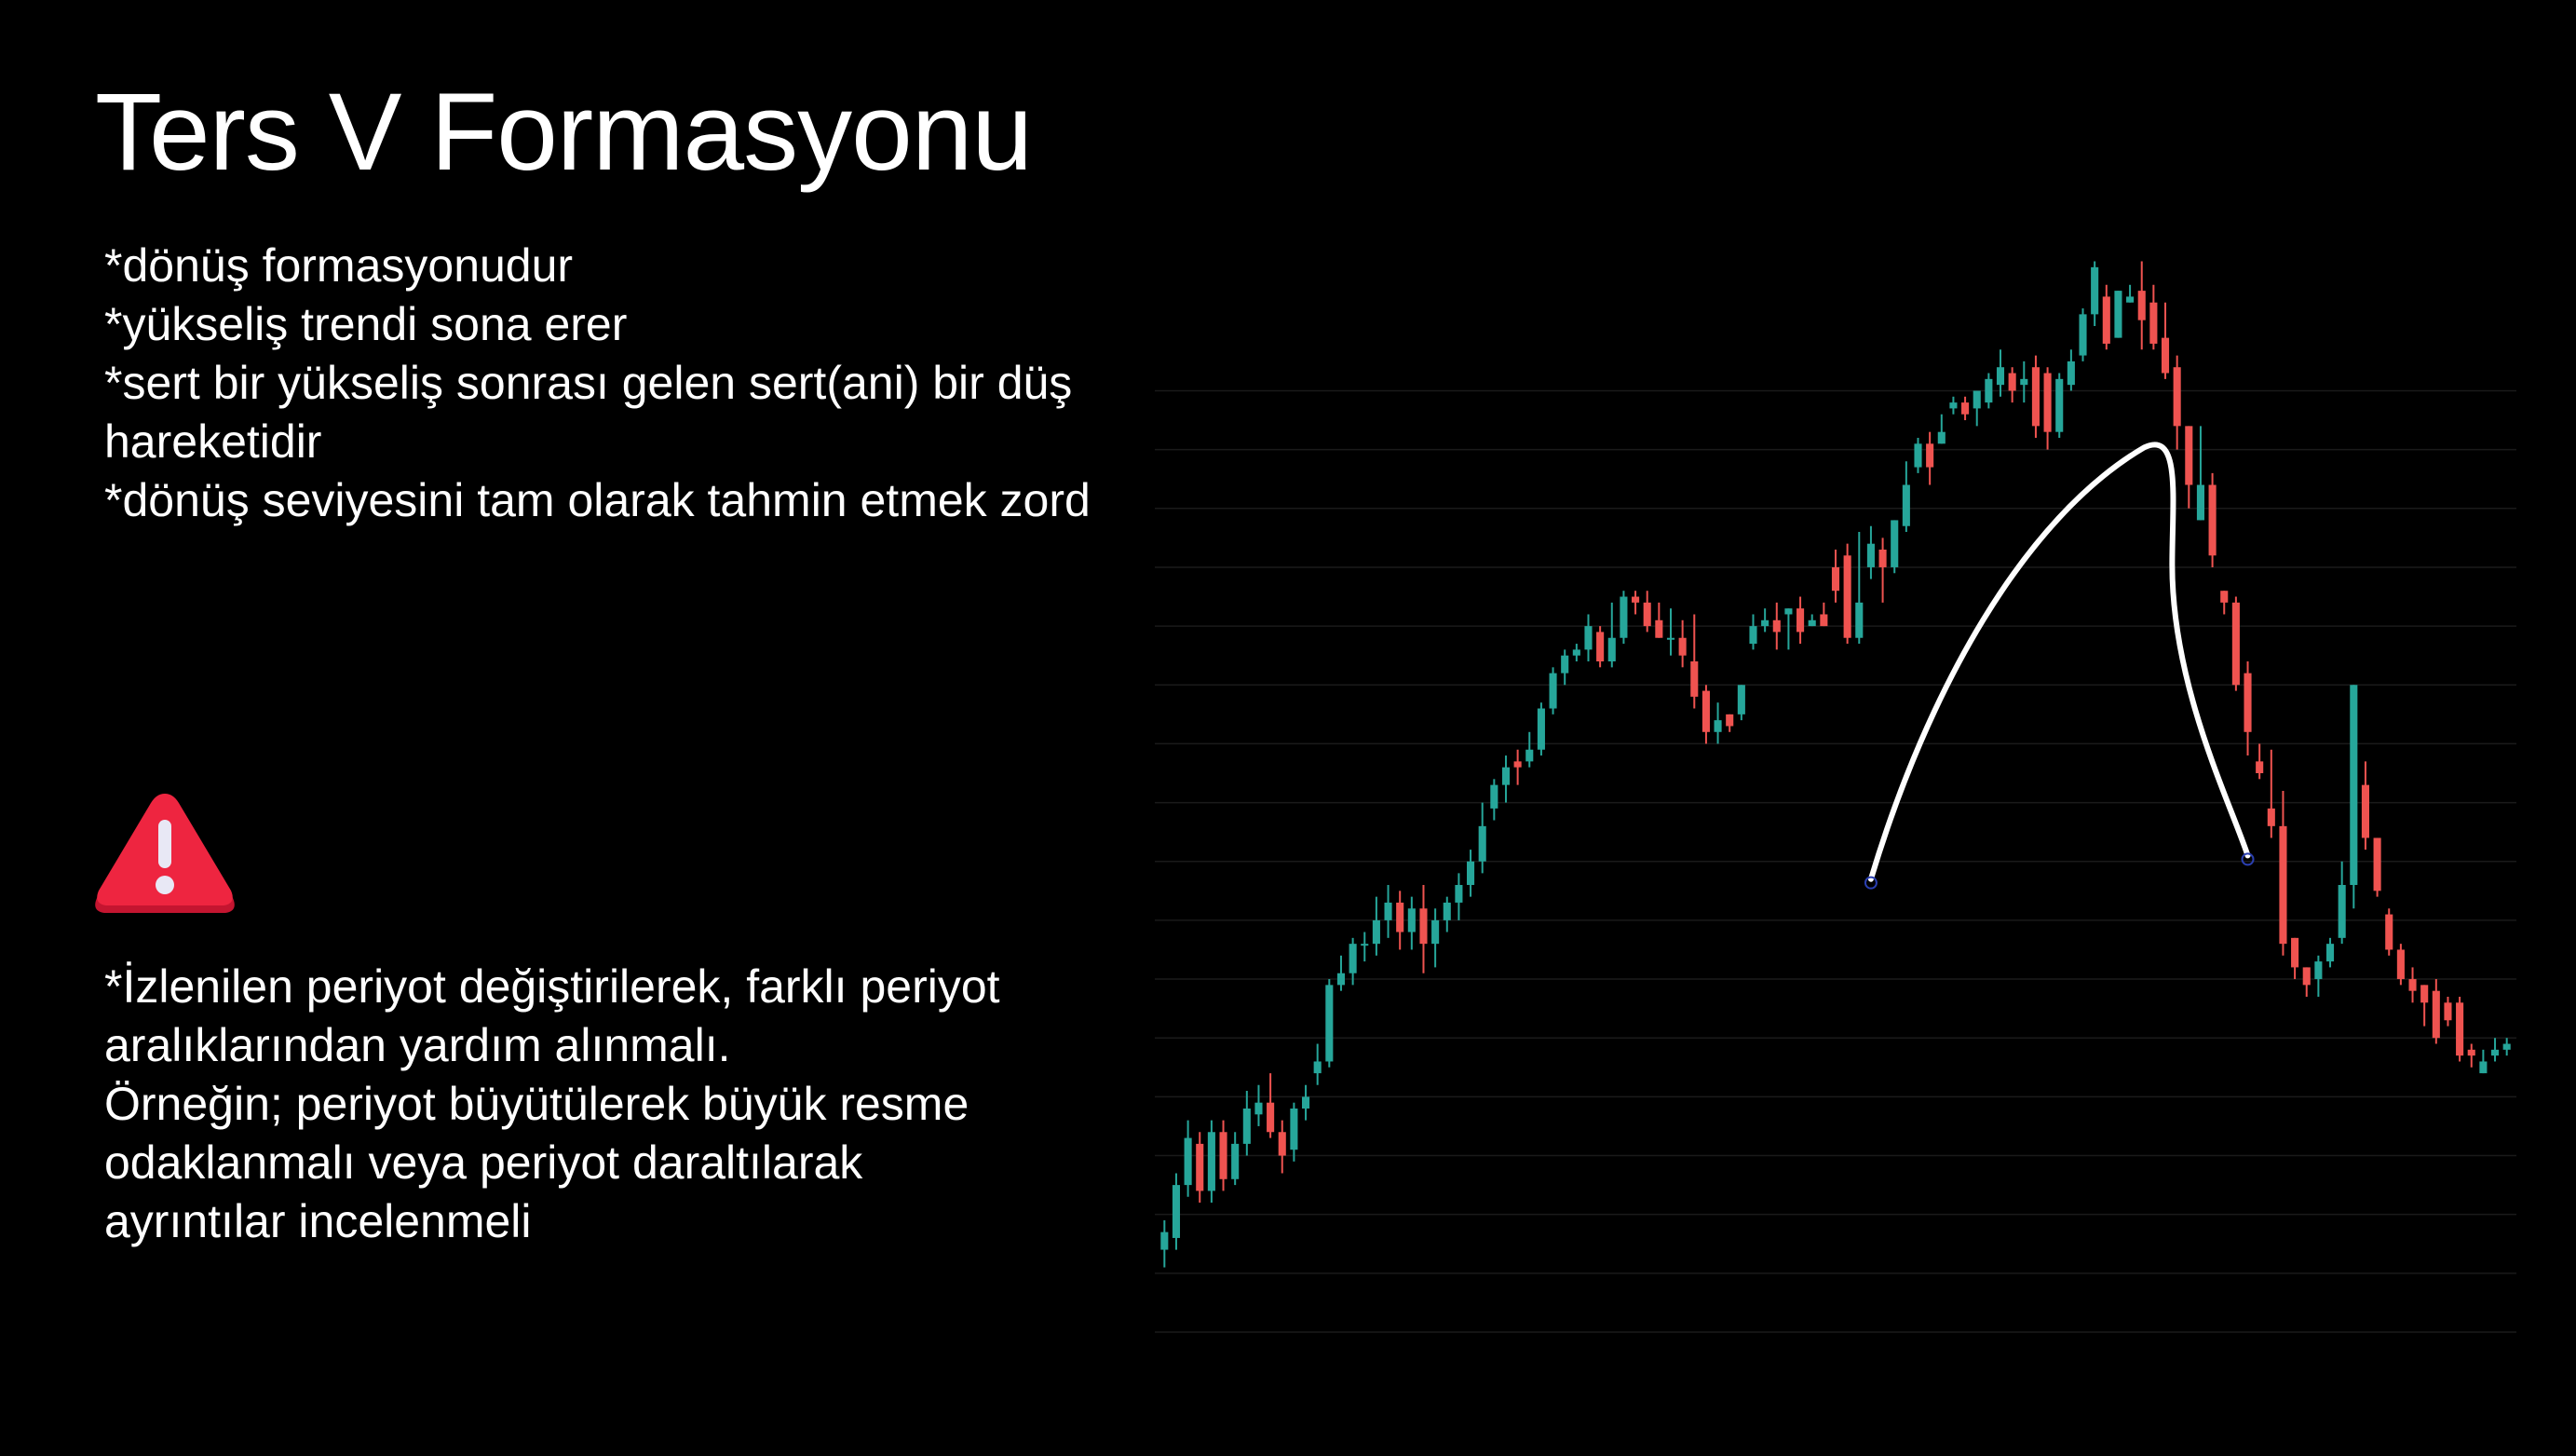 The width and height of the screenshot is (2576, 1456). Describe the element at coordinates (1871, 883) in the screenshot. I see `annotation-start-handle` at that location.